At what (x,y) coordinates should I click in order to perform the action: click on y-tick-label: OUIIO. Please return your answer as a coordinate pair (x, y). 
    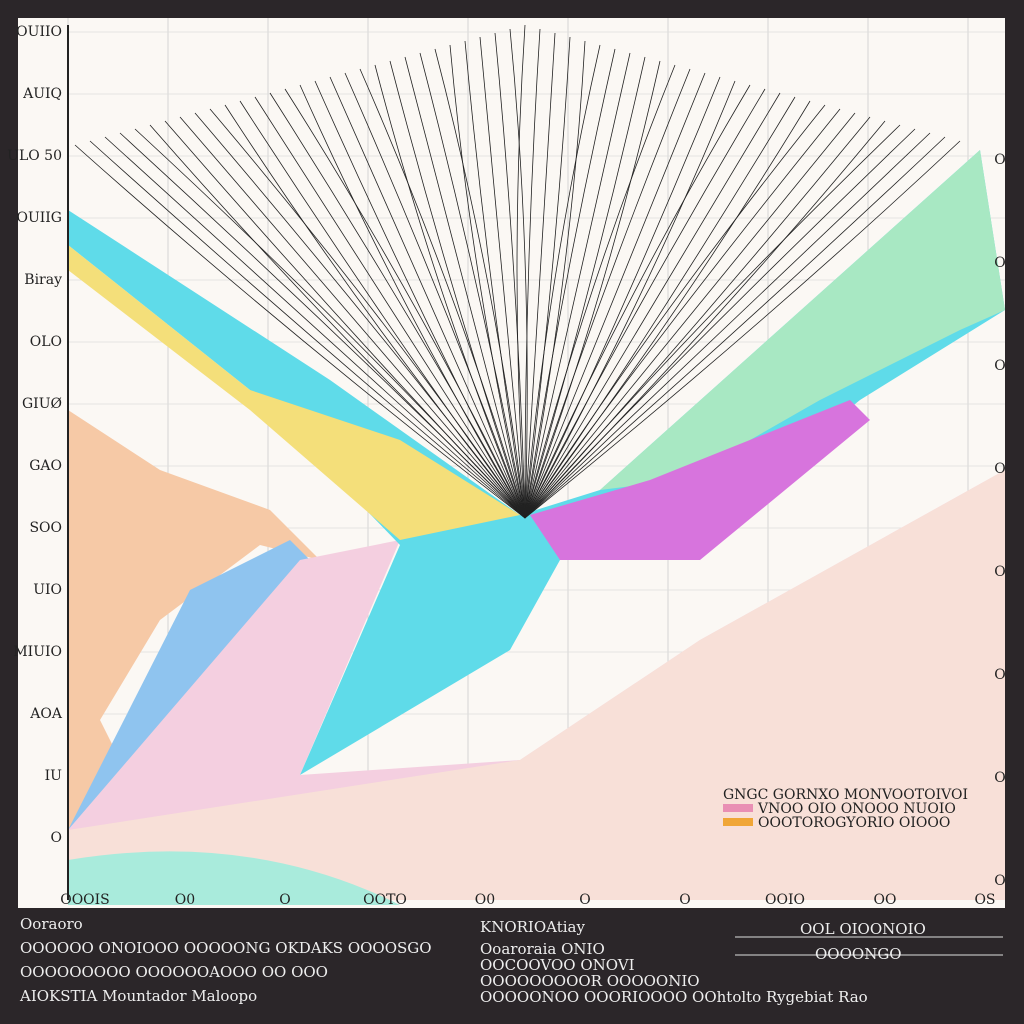
    Looking at the image, I should click on (39, 32).